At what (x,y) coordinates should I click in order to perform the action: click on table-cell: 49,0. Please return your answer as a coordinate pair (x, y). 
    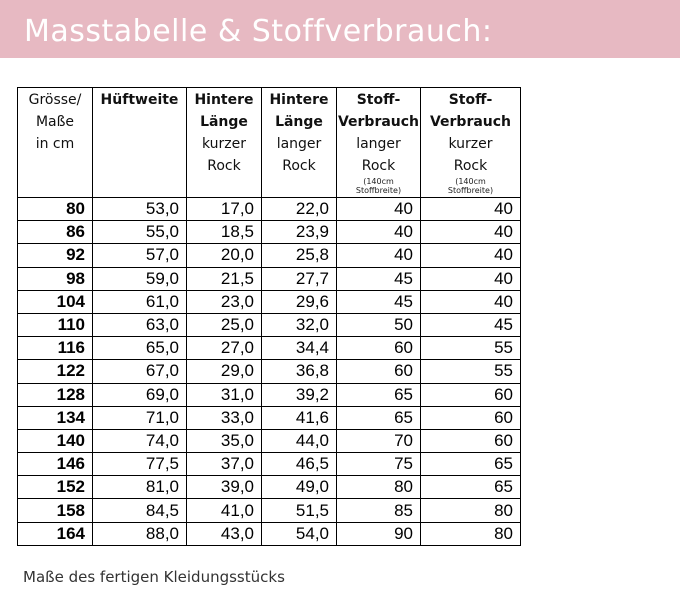
    Looking at the image, I should click on (299, 487).